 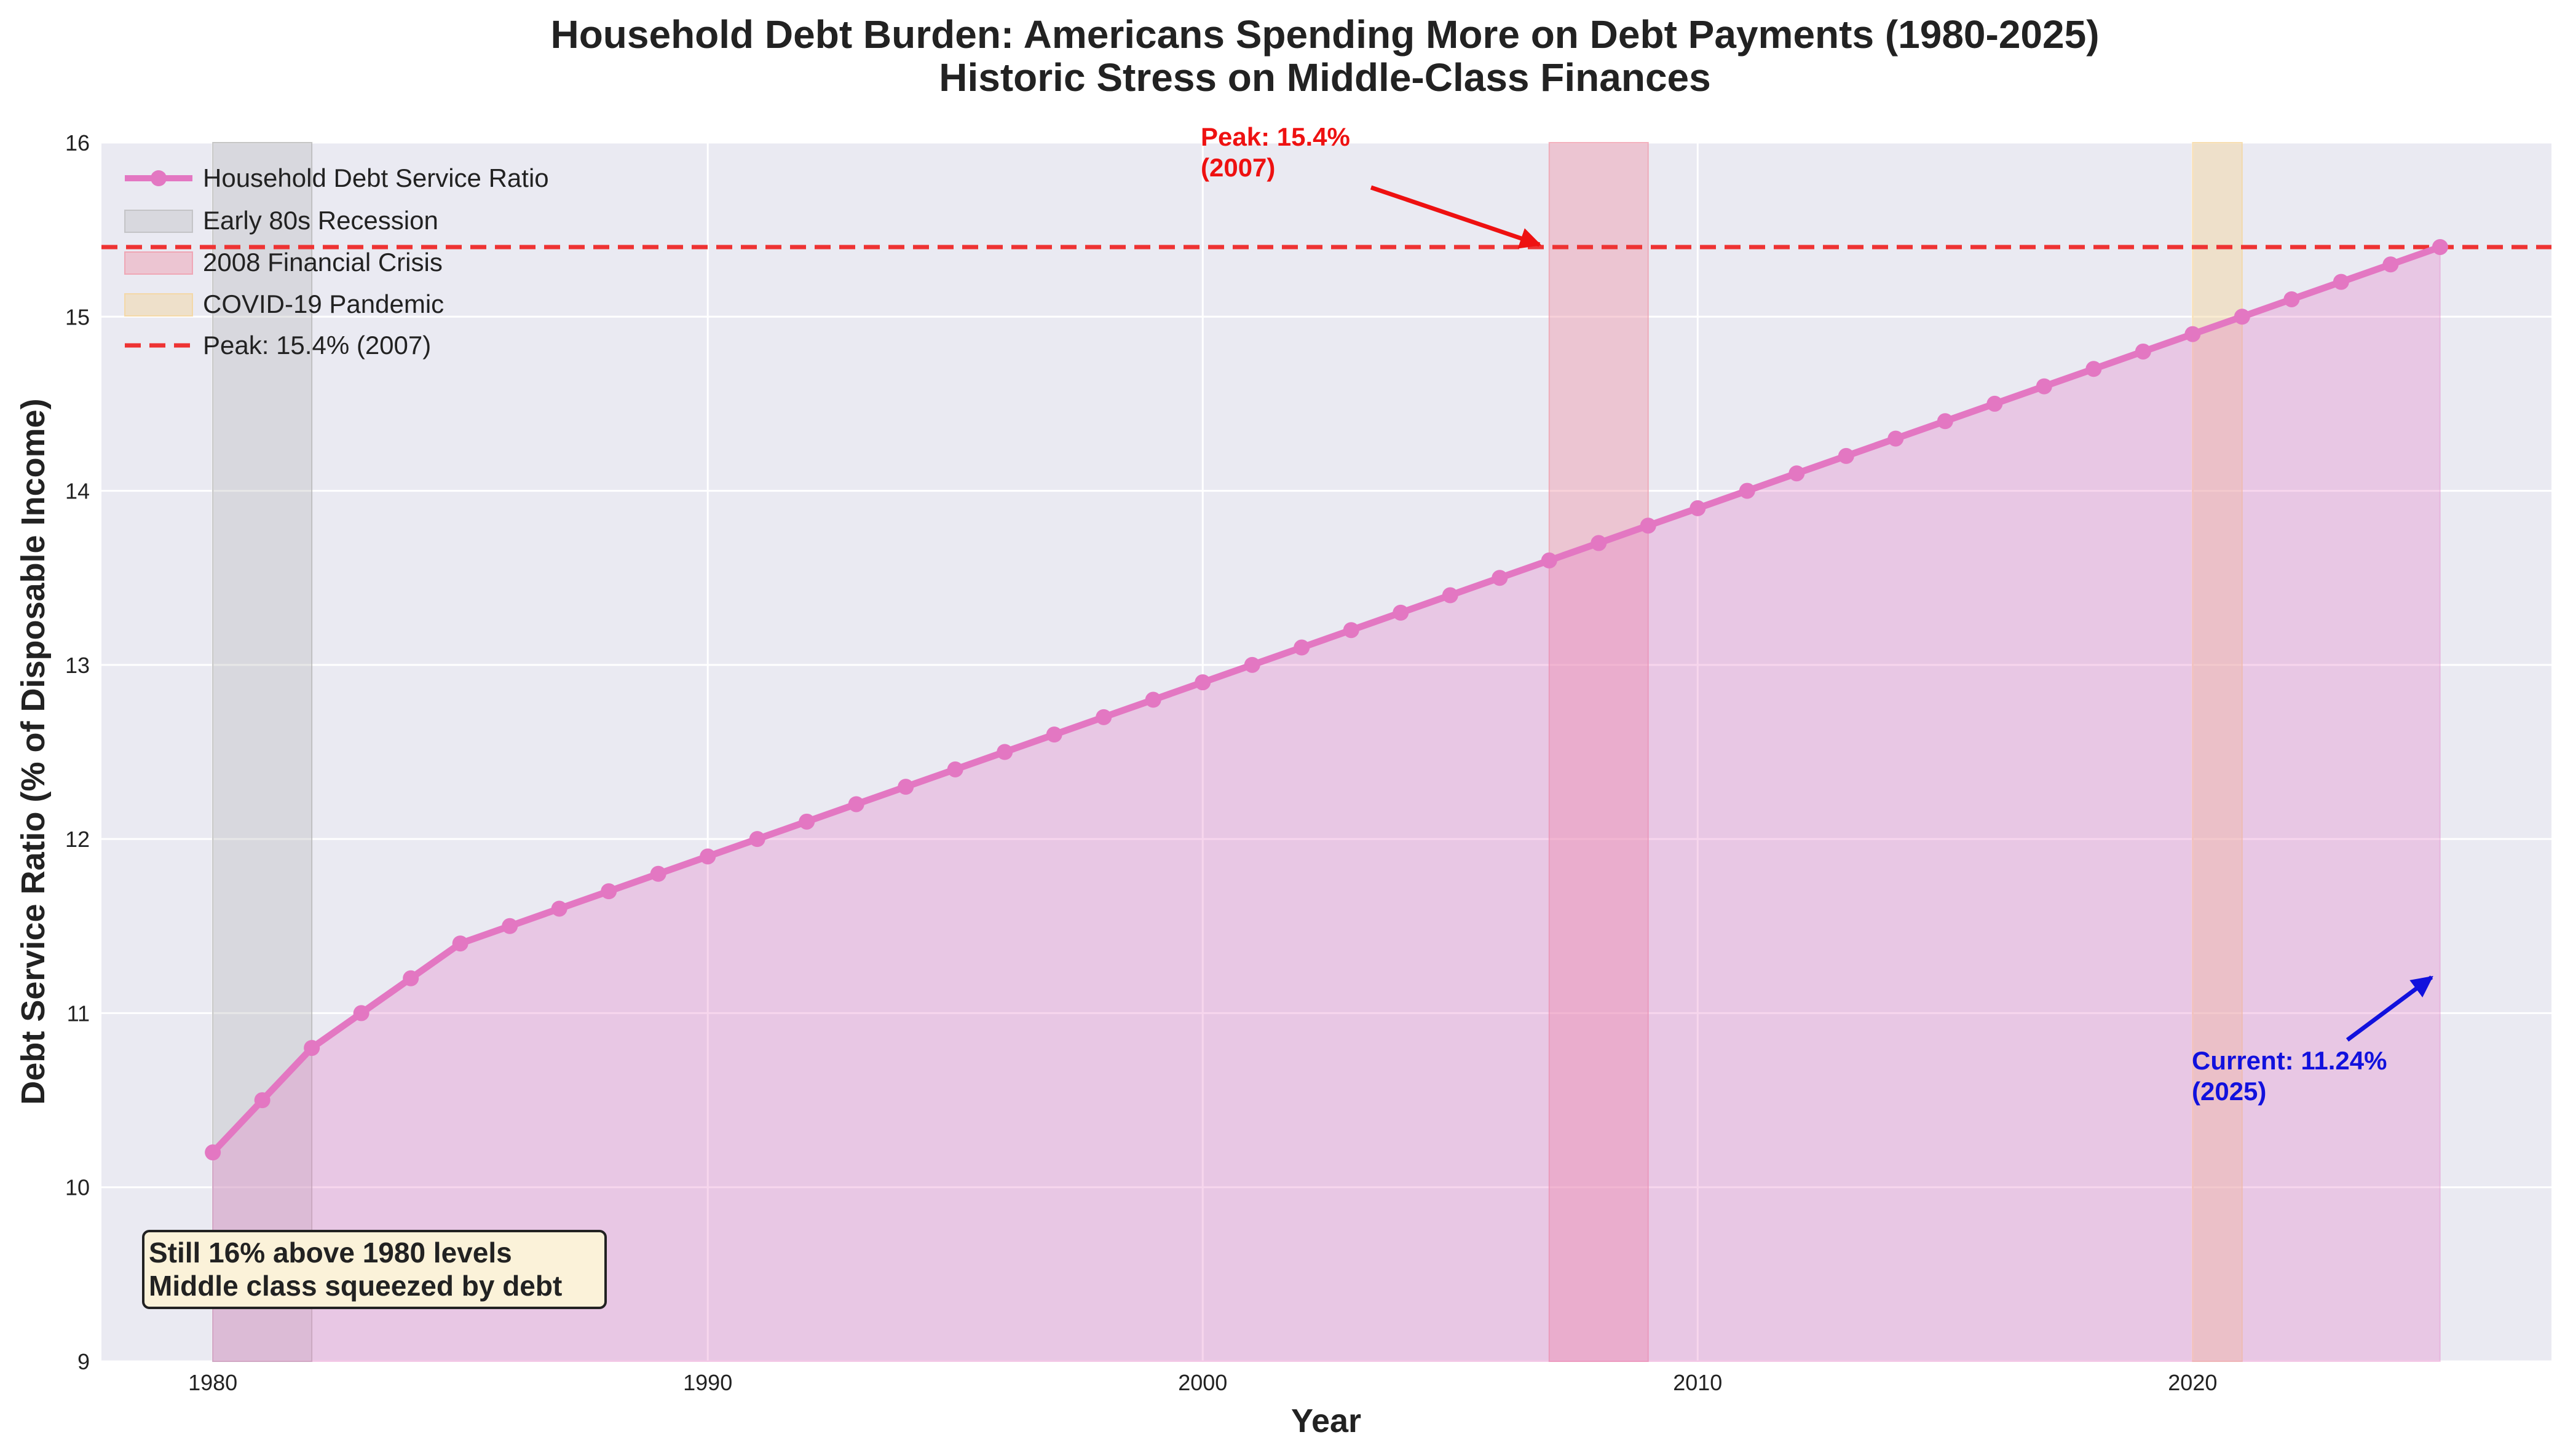 What do you see at coordinates (320, 220) in the screenshot?
I see `legend-label-recession: Early 80s Recession` at bounding box center [320, 220].